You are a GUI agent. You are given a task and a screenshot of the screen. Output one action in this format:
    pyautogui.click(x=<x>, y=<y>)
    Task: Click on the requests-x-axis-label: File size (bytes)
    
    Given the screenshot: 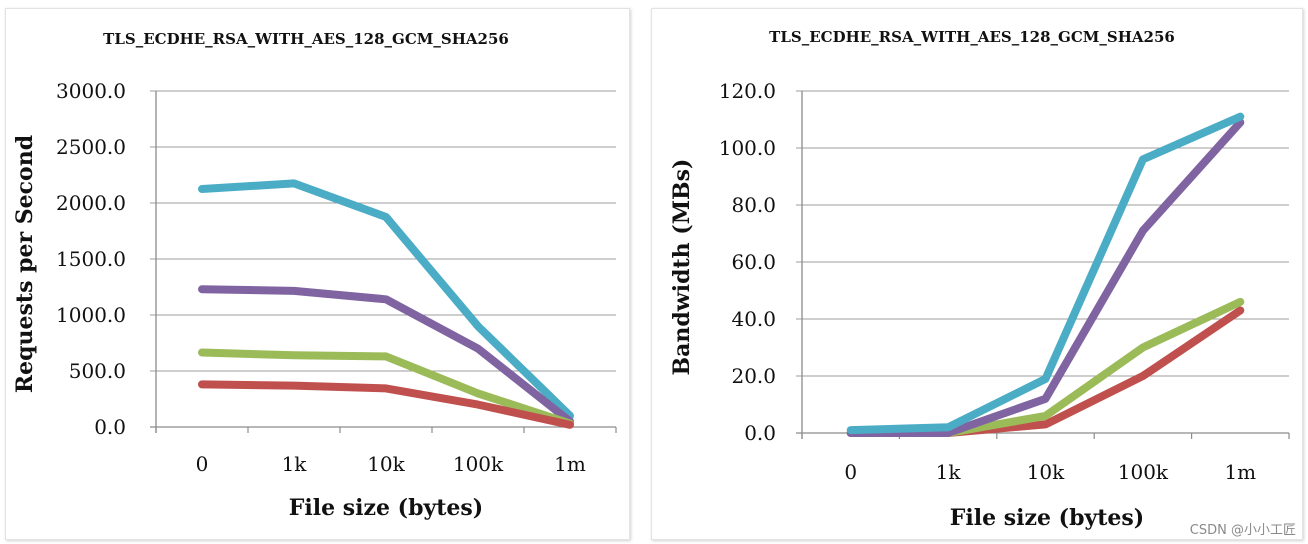 What is the action you would take?
    pyautogui.click(x=386, y=508)
    